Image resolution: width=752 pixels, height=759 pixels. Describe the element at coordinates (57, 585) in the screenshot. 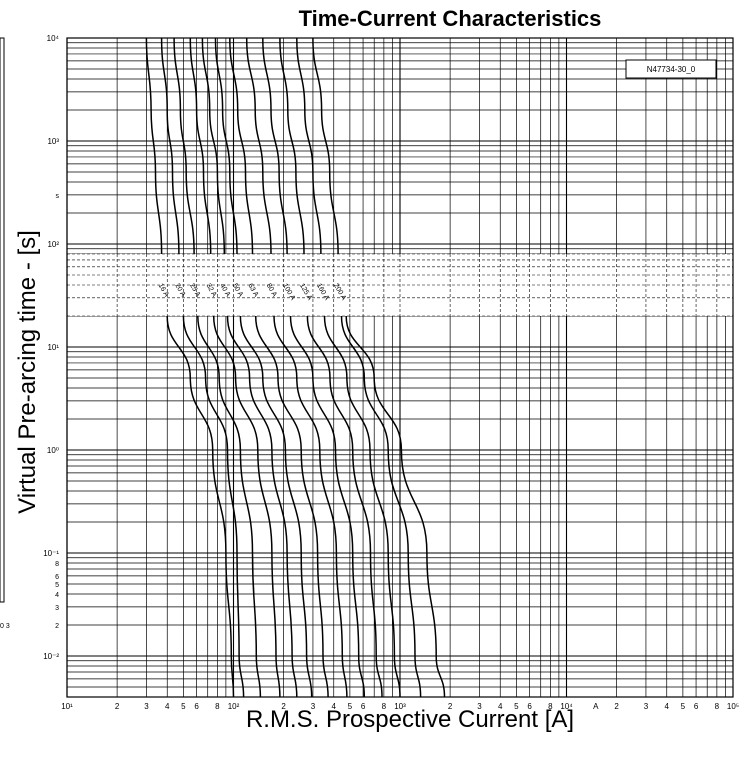

I see `y-tick-label: 5` at that location.